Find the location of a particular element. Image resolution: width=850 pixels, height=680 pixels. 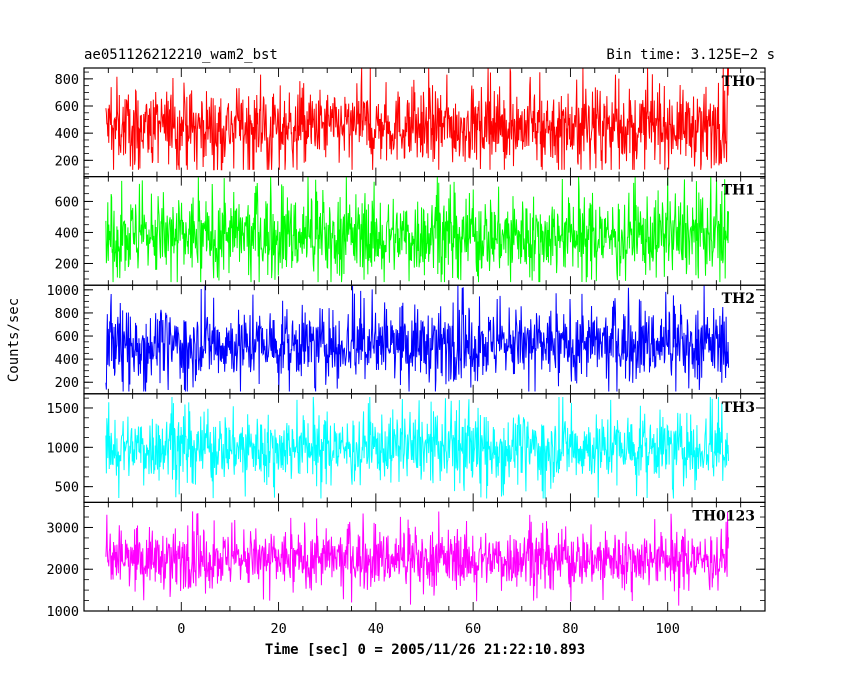

panel-th0: 200 400 600 800 TH0 is located at coordinates (410, 122).